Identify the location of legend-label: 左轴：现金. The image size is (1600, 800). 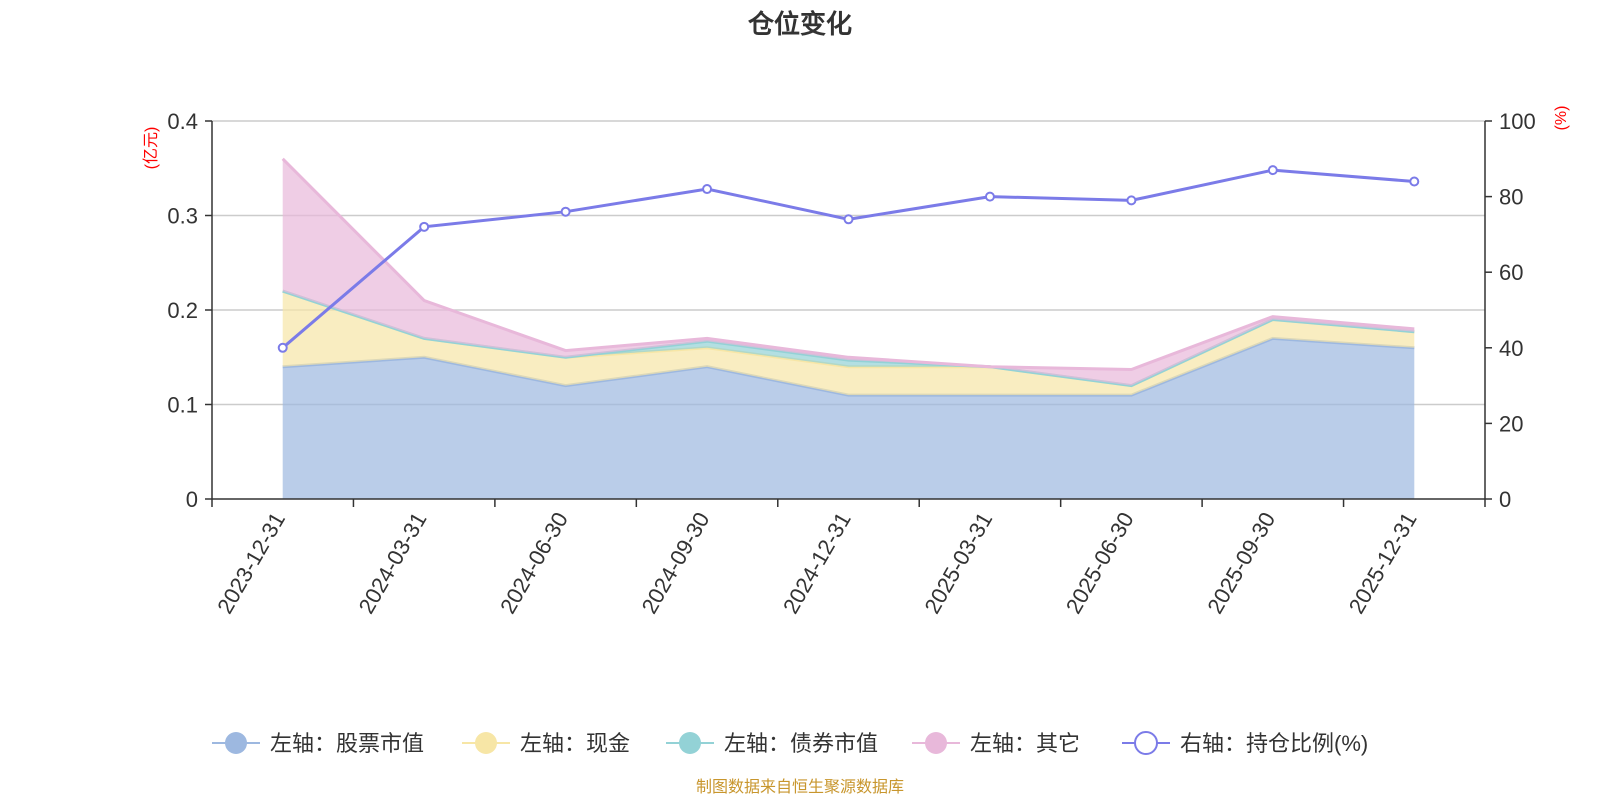
(575, 743).